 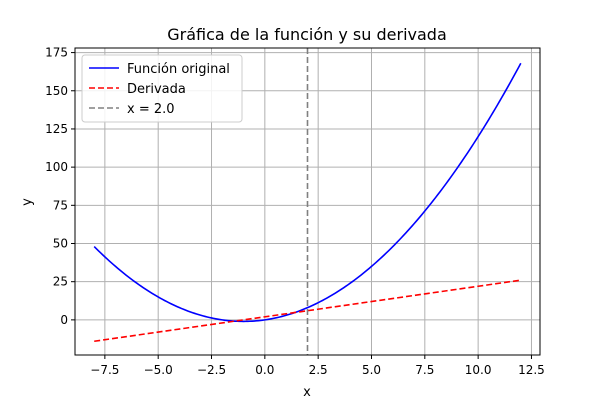 I want to click on y-tick-label: 0, so click(x=64, y=320).